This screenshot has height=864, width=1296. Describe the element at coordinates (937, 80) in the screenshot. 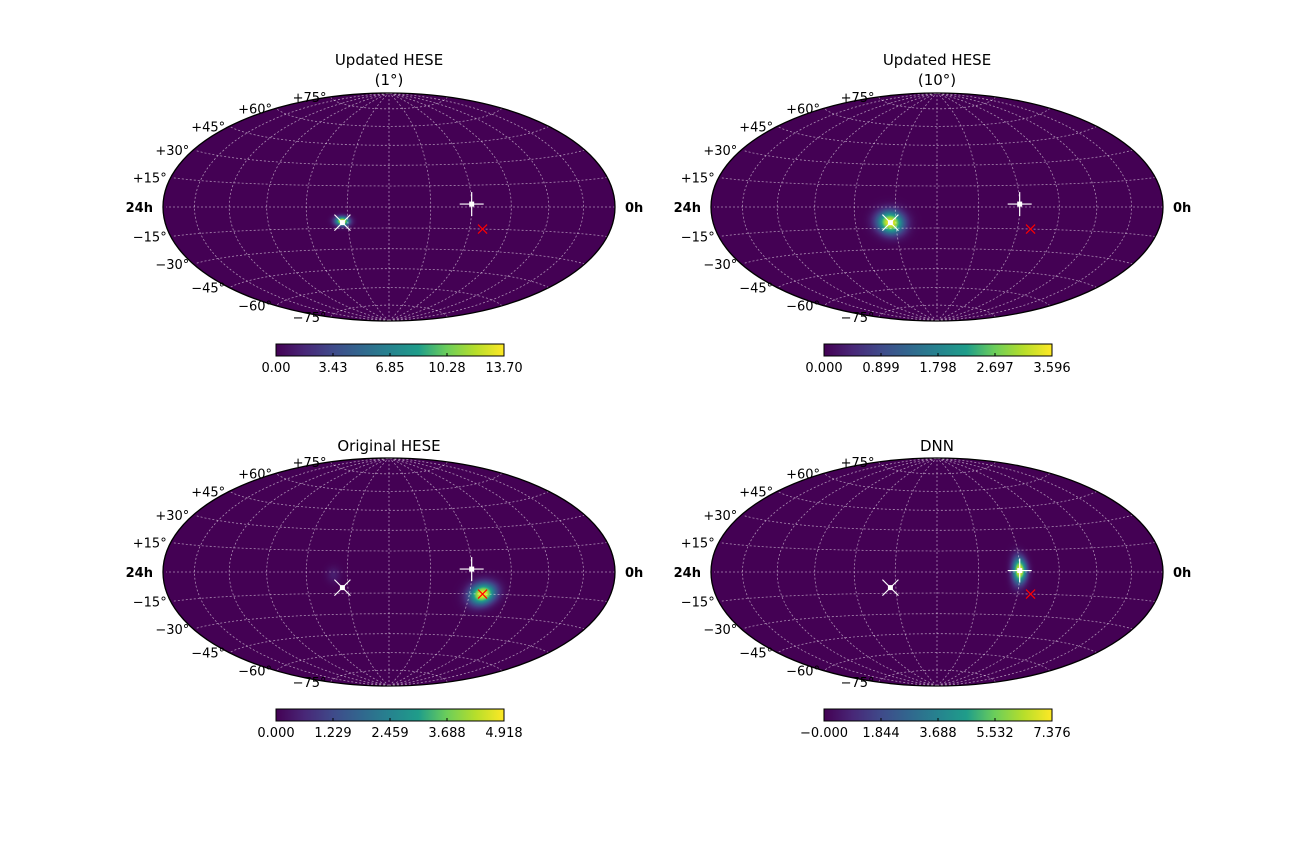

I see `panel-subtitle: (10°)` at that location.